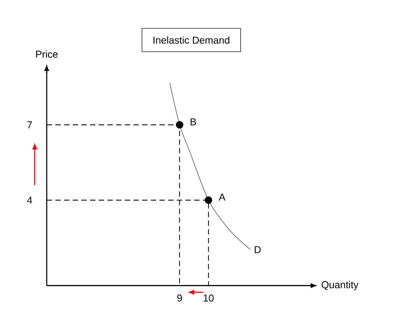 This screenshot has height=331, width=395. What do you see at coordinates (209, 298) in the screenshot?
I see `x-tick-label: 10` at bounding box center [209, 298].